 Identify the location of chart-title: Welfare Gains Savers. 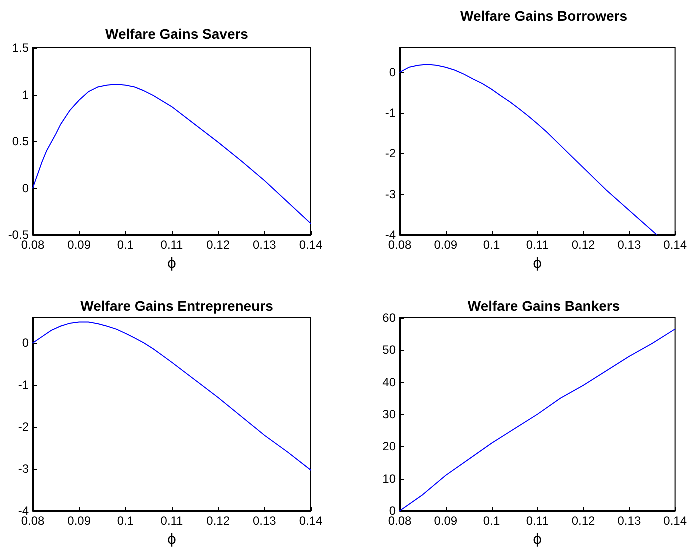
(177, 34).